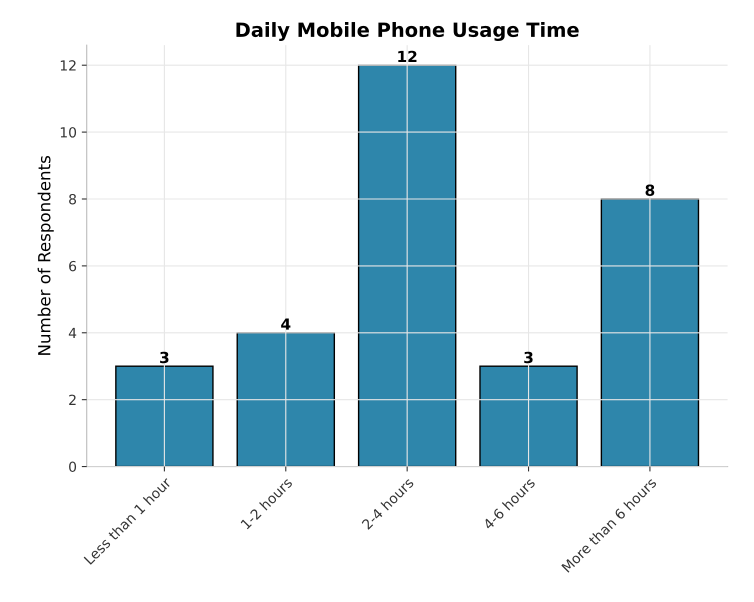 Image resolution: width=754 pixels, height=602 pixels. Describe the element at coordinates (407, 32) in the screenshot. I see `chart-title: Daily Mobile Phone Usage Time` at that location.